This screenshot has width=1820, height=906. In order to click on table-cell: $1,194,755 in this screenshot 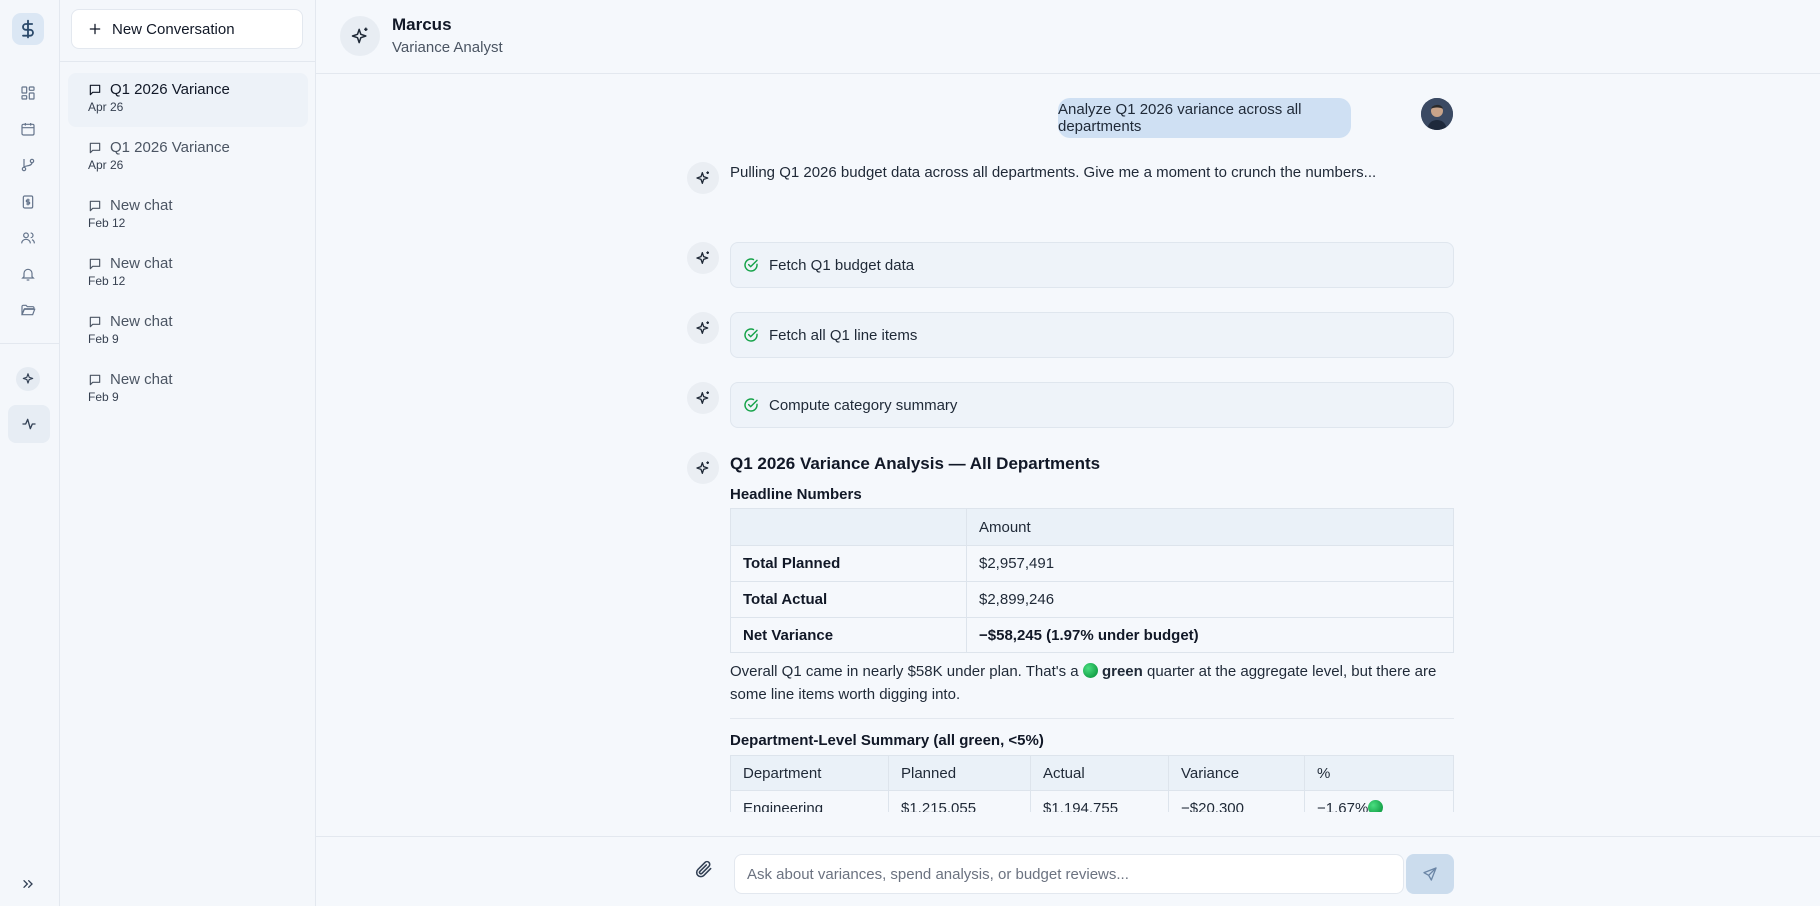, I will do `click(1099, 801)`.